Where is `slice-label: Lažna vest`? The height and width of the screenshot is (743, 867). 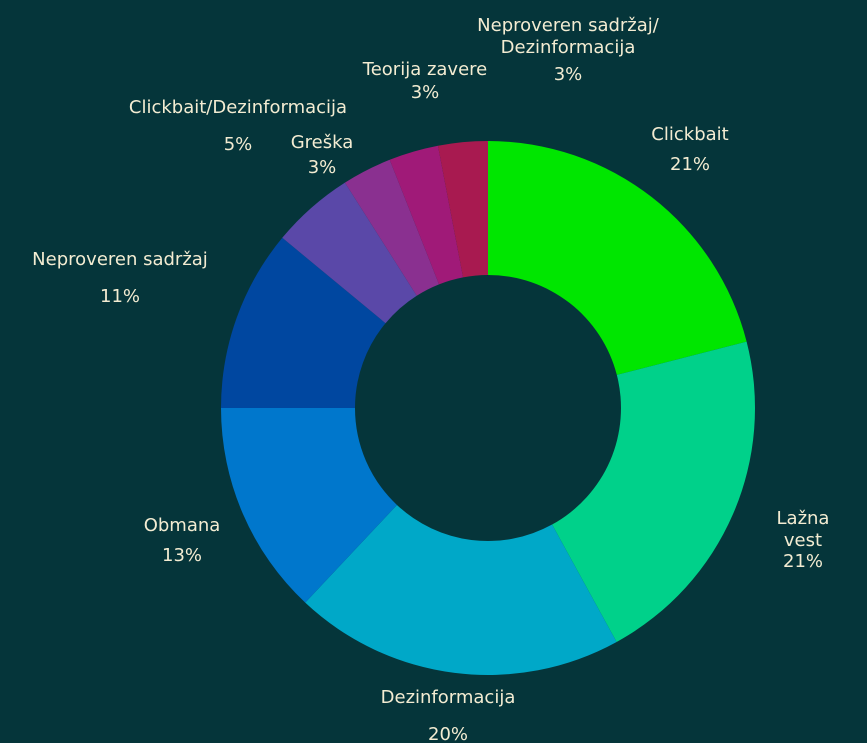
slice-label: Lažna vest is located at coordinates (803, 529).